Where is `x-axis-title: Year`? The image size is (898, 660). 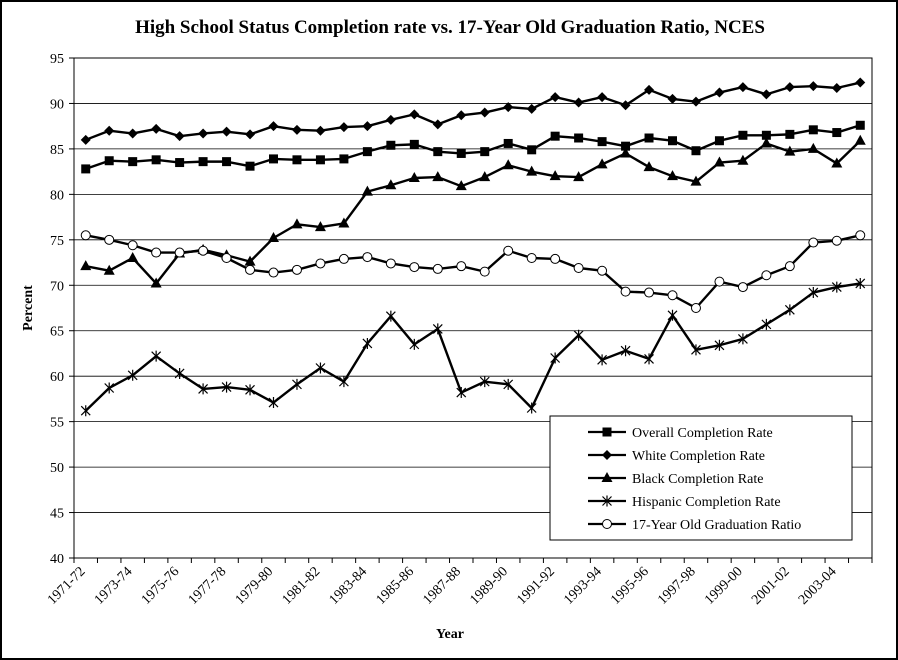
x-axis-title: Year is located at coordinates (450, 634).